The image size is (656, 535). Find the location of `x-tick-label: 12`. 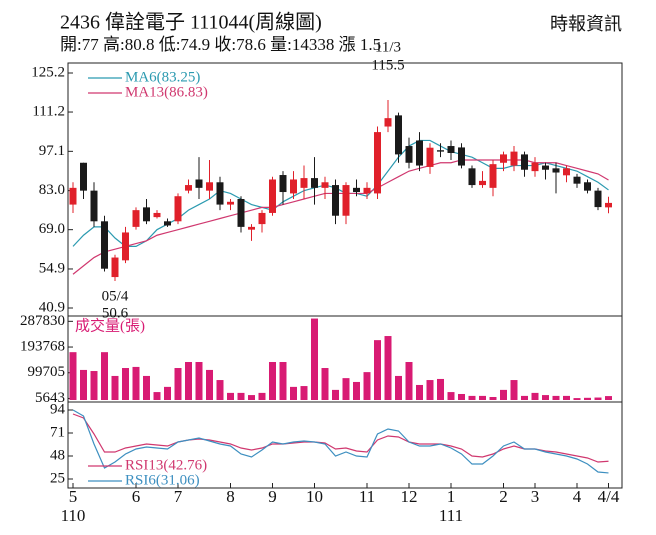

x-tick-label: 12 is located at coordinates (409, 496).